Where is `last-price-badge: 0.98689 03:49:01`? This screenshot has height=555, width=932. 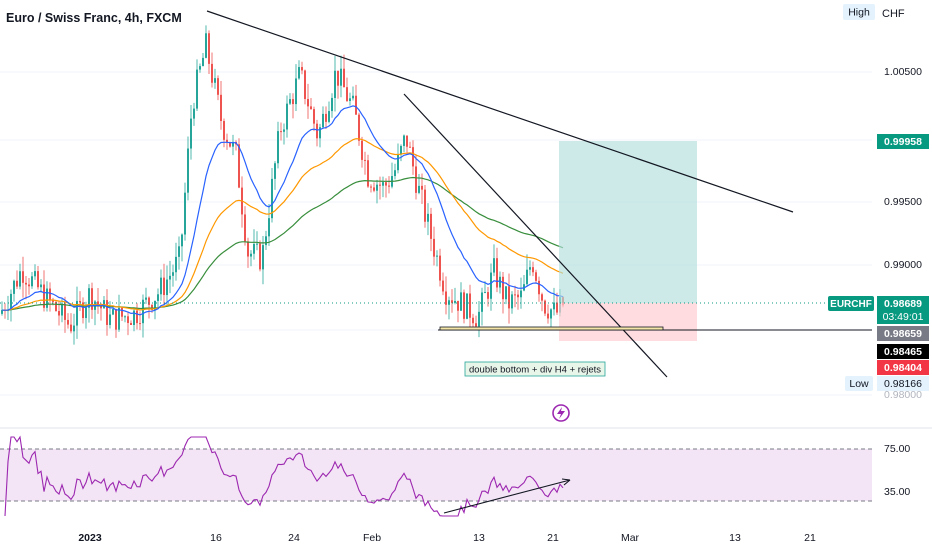
last-price-badge: 0.98689 03:49:01 is located at coordinates (903, 310).